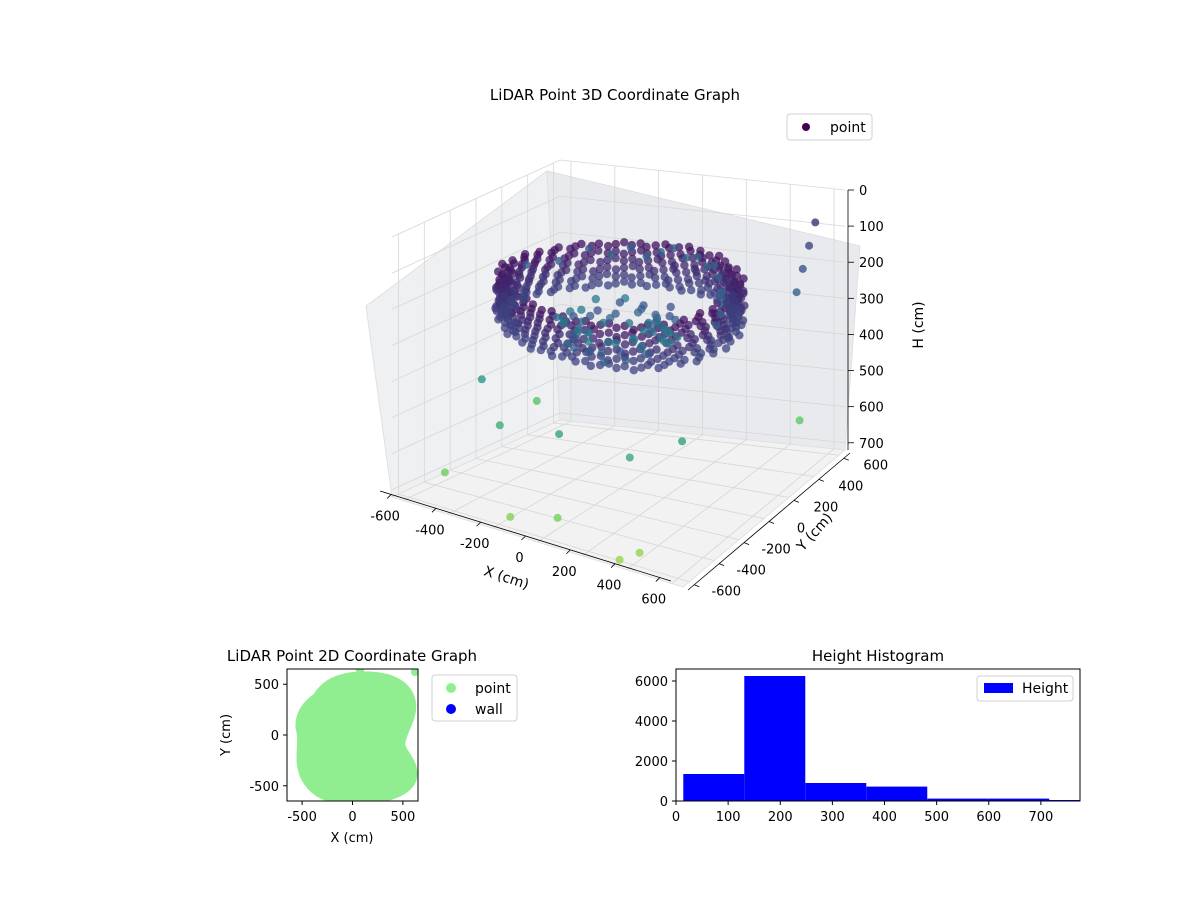  What do you see at coordinates (658, 579) in the screenshot?
I see `x-tick-3d` at bounding box center [658, 579].